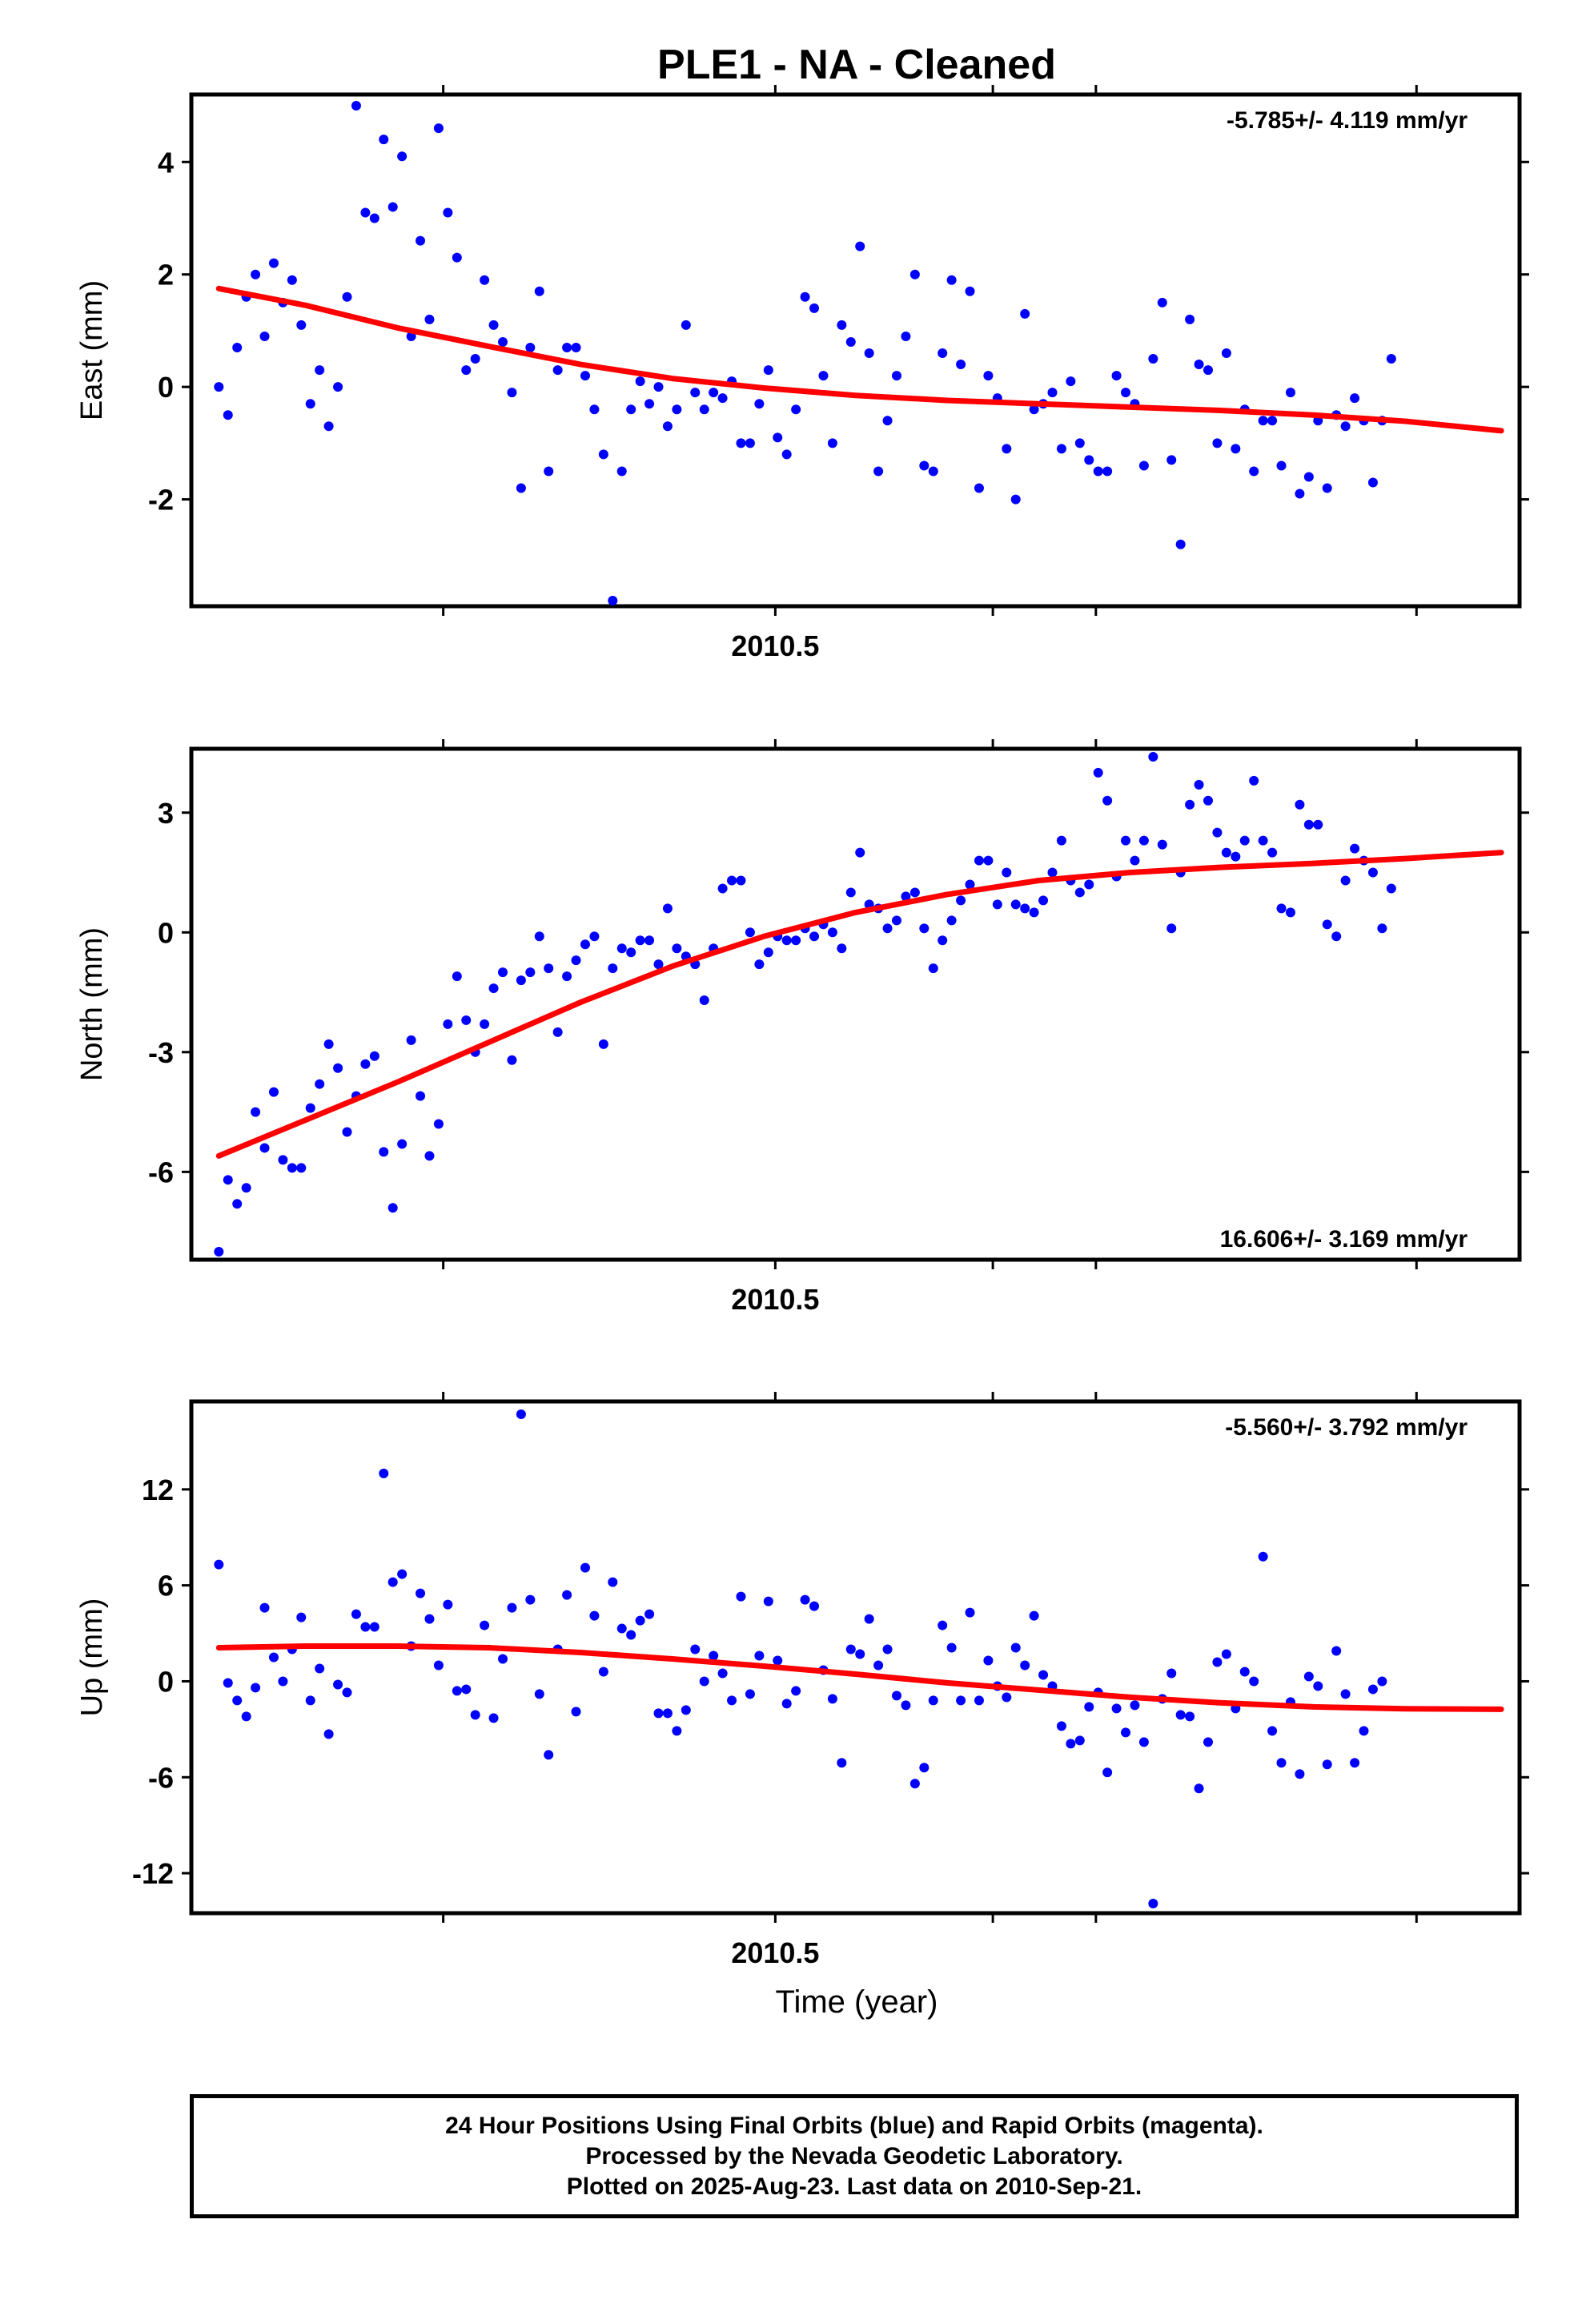 The image size is (1582, 2324). I want to click on up-y-tick-label: -6, so click(161, 1778).